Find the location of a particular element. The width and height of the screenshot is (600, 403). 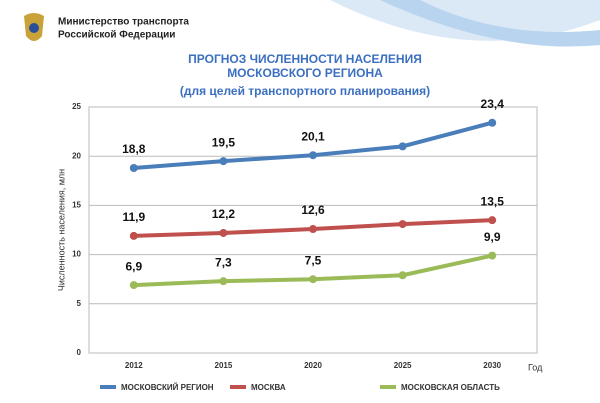

emblem is located at coordinates (34, 27).